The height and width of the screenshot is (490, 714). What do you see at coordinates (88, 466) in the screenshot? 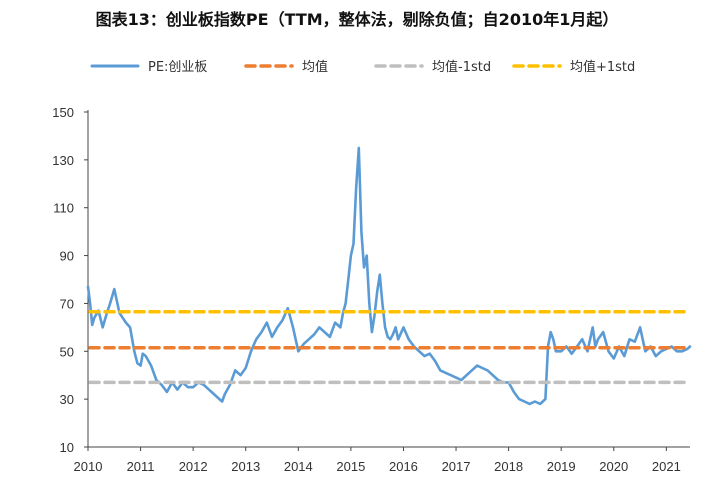
I see `x-tick-label: 2010` at bounding box center [88, 466].